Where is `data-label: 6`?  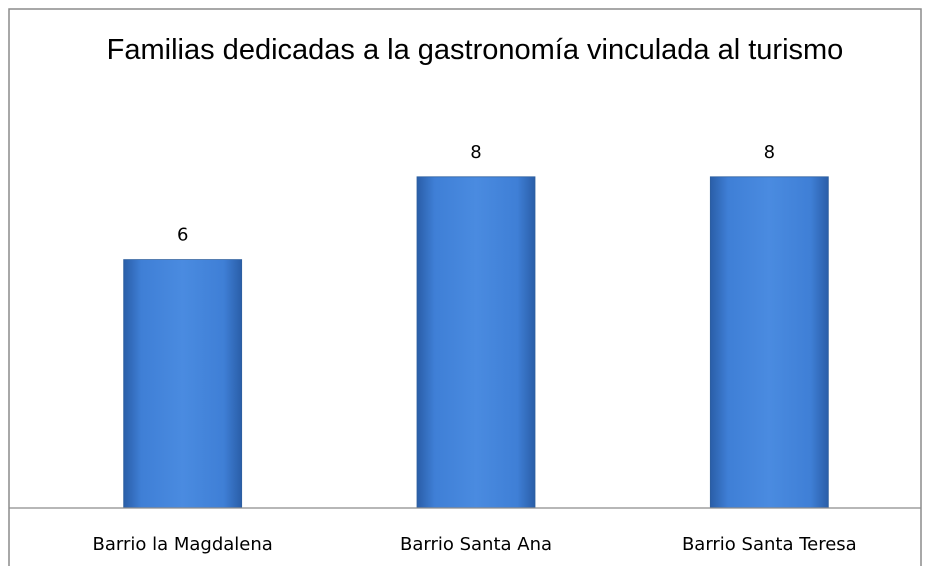
data-label: 6 is located at coordinates (182, 235).